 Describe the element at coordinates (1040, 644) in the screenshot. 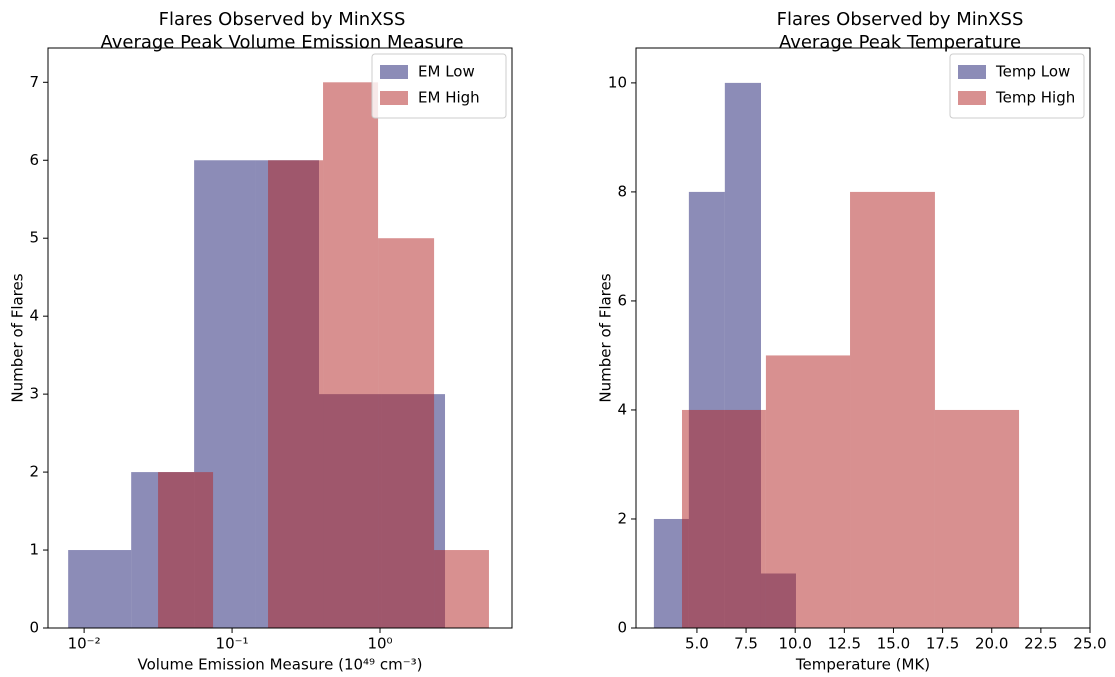

I see `x-tick-label: 22.5` at that location.